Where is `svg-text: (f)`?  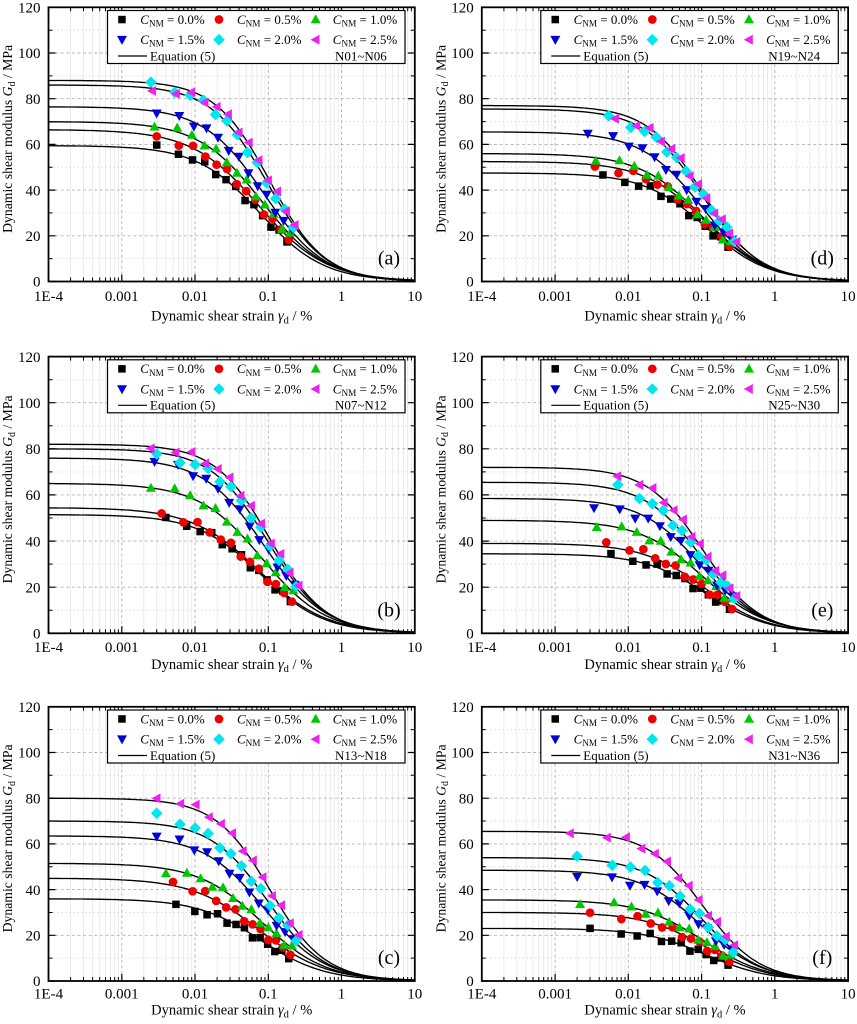 svg-text: (f) is located at coordinates (822, 958).